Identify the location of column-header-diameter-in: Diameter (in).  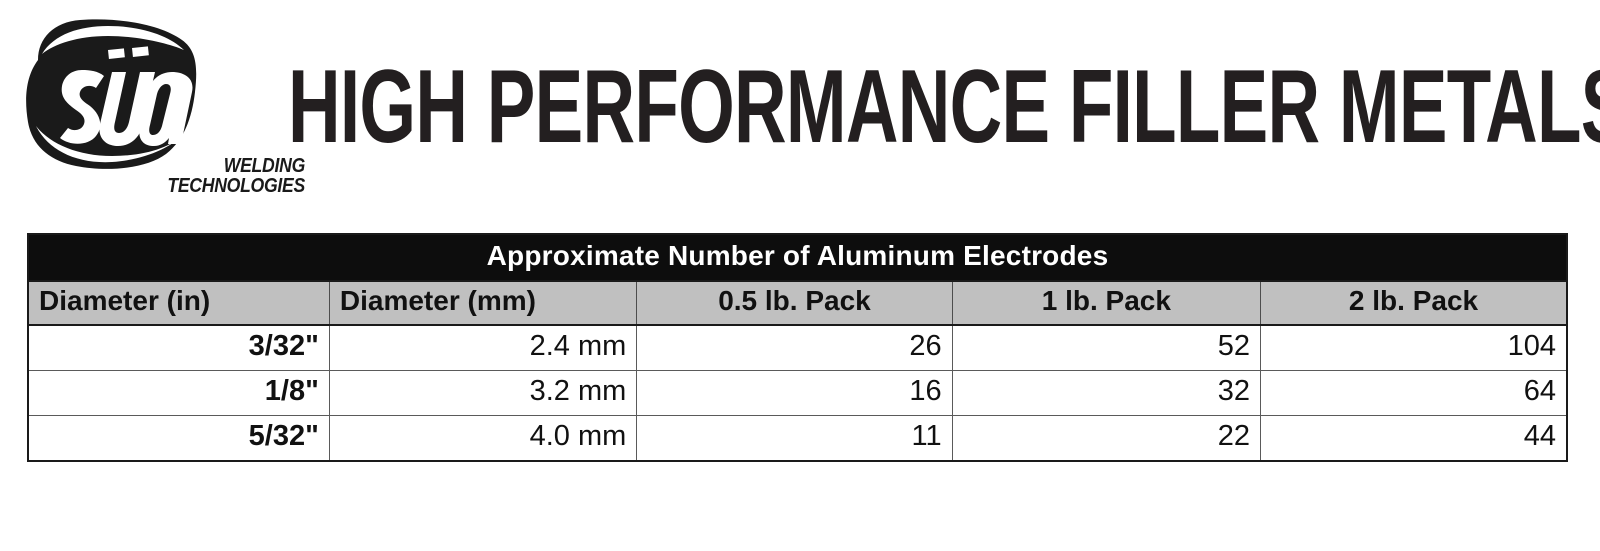
(178, 303).